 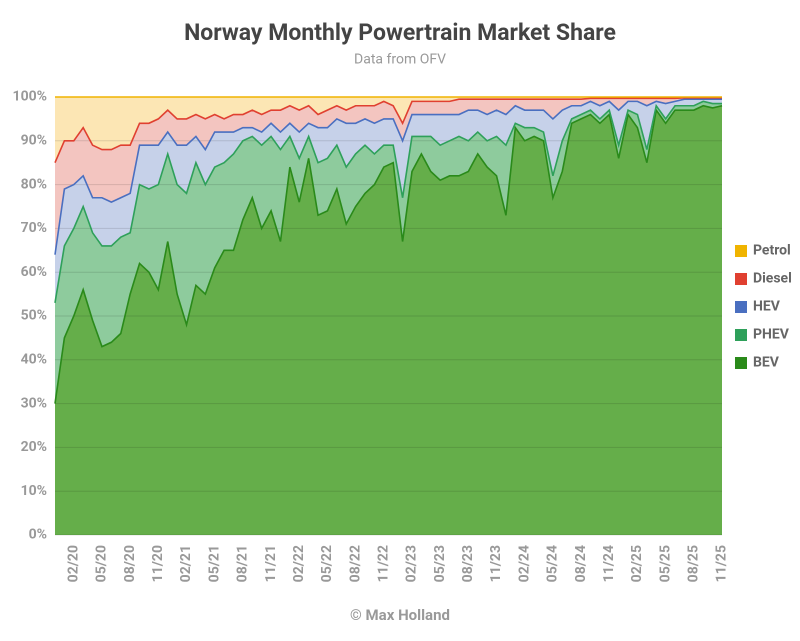 I want to click on x-tick-label: 02/22, so click(x=299, y=563).